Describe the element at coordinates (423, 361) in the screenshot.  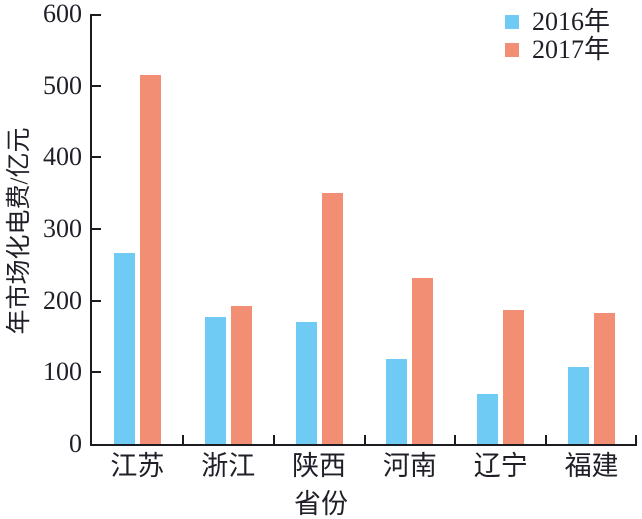
I see `bar-2017年-河南` at that location.